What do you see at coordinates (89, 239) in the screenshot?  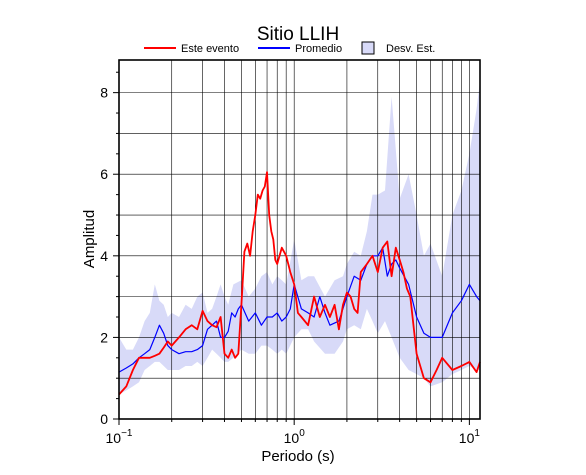 I see `y-axis-label: Amplitud` at bounding box center [89, 239].